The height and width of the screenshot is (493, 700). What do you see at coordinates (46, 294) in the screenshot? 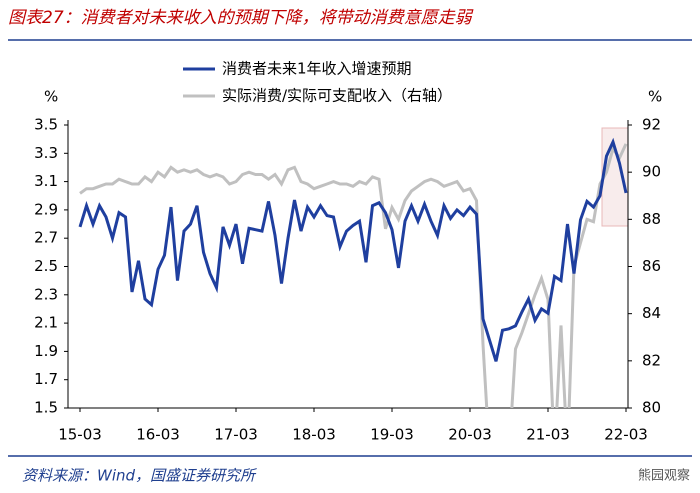
I see `y-tick-label: 2.3` at bounding box center [46, 294].